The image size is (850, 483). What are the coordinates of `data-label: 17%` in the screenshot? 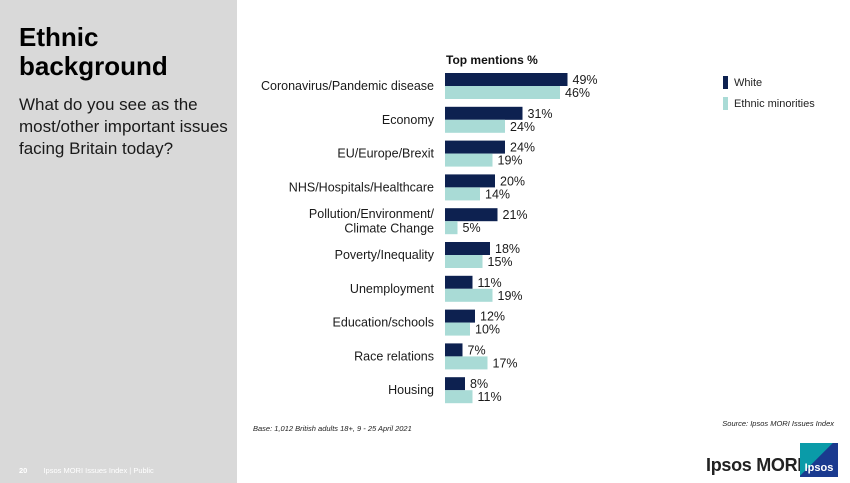 It's located at (505, 363).